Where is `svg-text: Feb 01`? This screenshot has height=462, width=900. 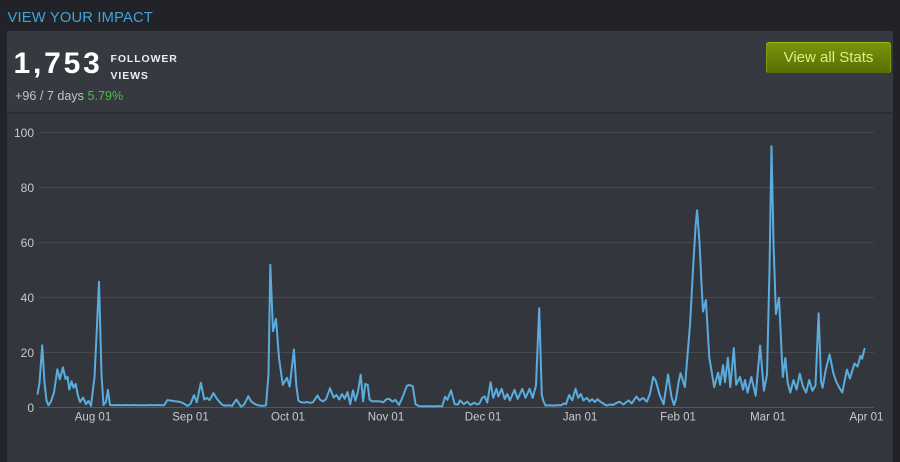 svg-text: Feb 01 is located at coordinates (678, 418).